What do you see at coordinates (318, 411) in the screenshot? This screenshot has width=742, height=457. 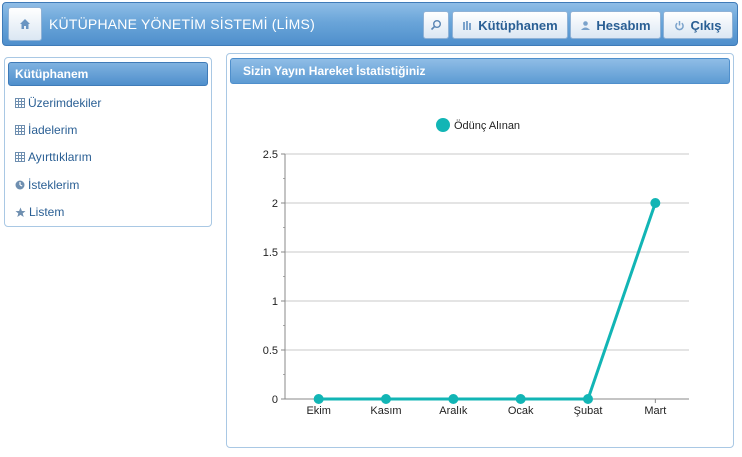 I see `x-tick-label: Ekim` at bounding box center [318, 411].